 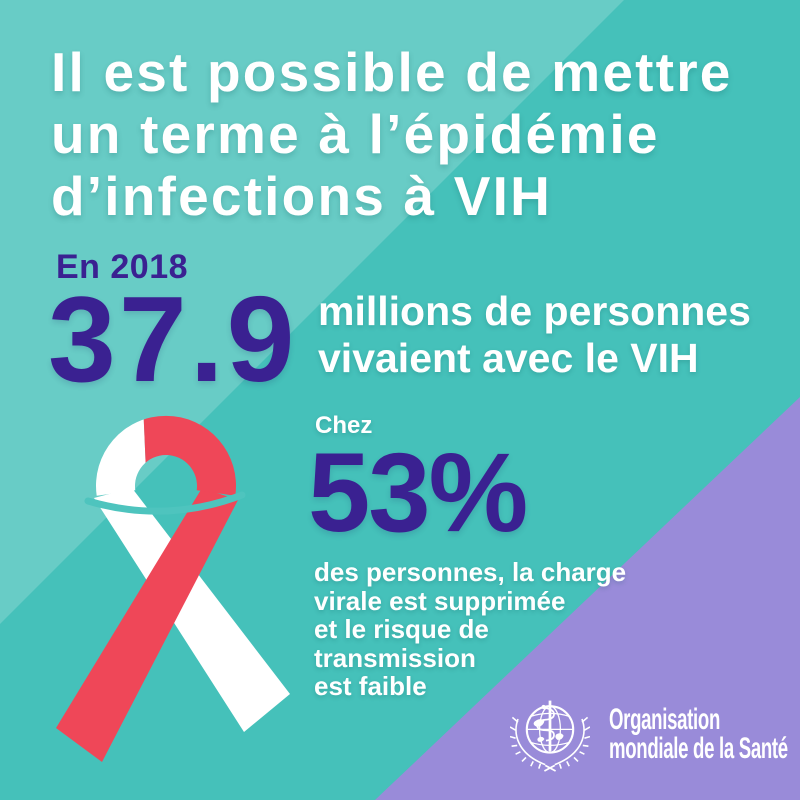 What do you see at coordinates (550, 736) in the screenshot?
I see `who-emblem-icon` at bounding box center [550, 736].